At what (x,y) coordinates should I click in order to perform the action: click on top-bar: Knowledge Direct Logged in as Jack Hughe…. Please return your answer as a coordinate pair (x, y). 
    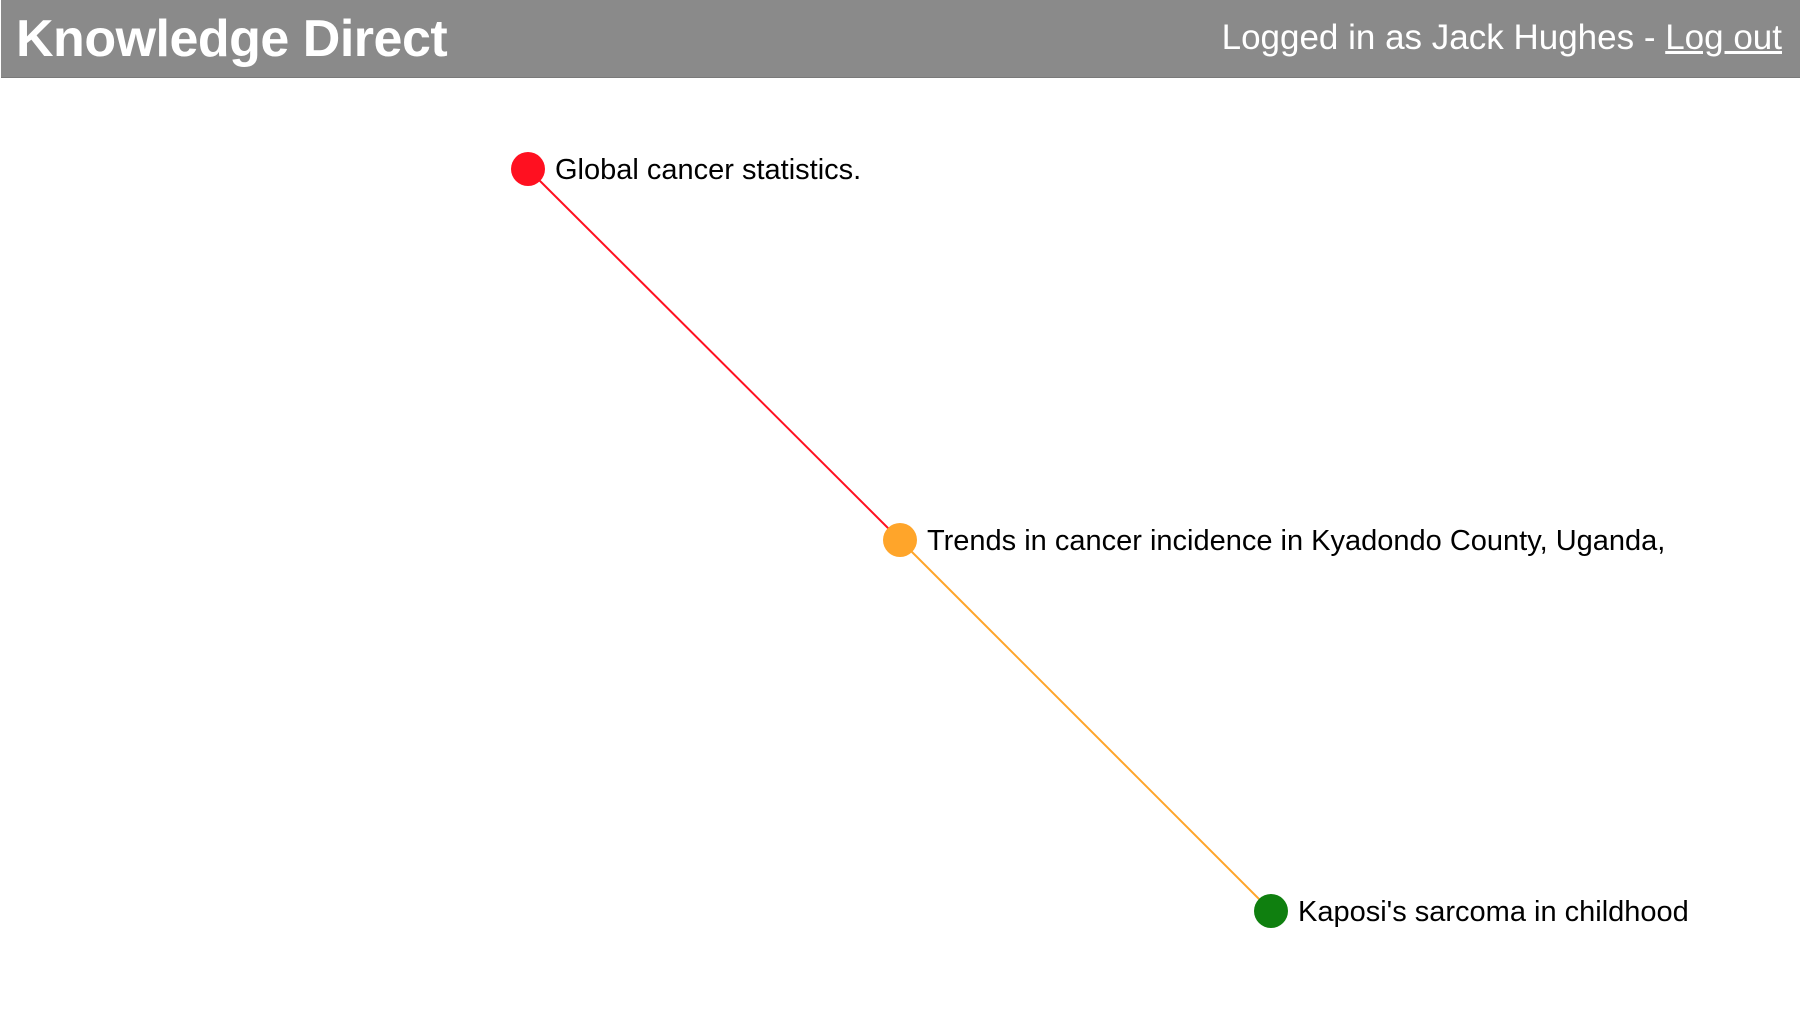
    Looking at the image, I should click on (900, 39).